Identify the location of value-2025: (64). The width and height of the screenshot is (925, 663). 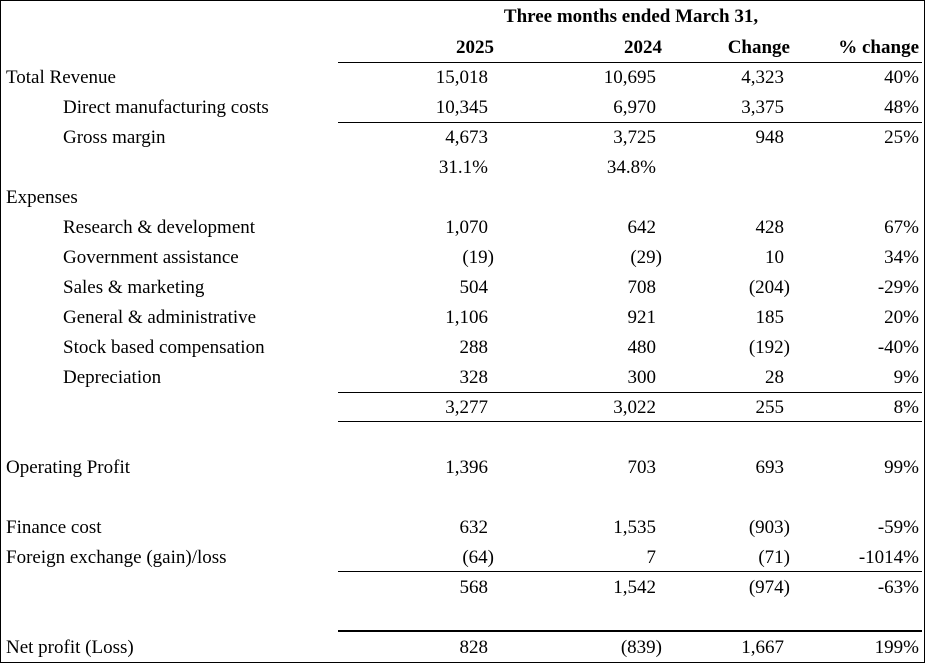
(478, 557).